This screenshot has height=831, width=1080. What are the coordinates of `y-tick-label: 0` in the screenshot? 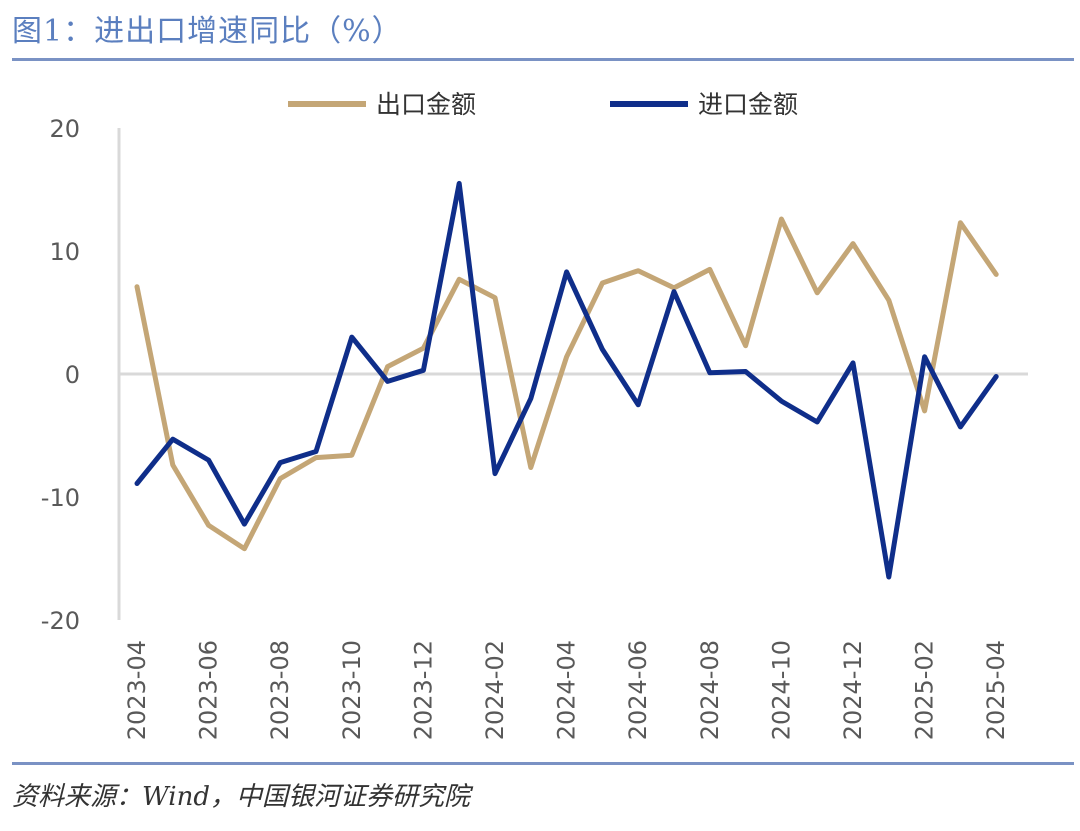 It's located at (72, 375).